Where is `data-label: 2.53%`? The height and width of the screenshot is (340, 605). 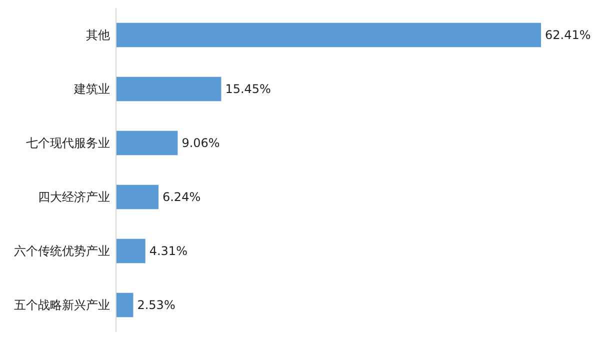 data-label: 2.53% is located at coordinates (156, 305).